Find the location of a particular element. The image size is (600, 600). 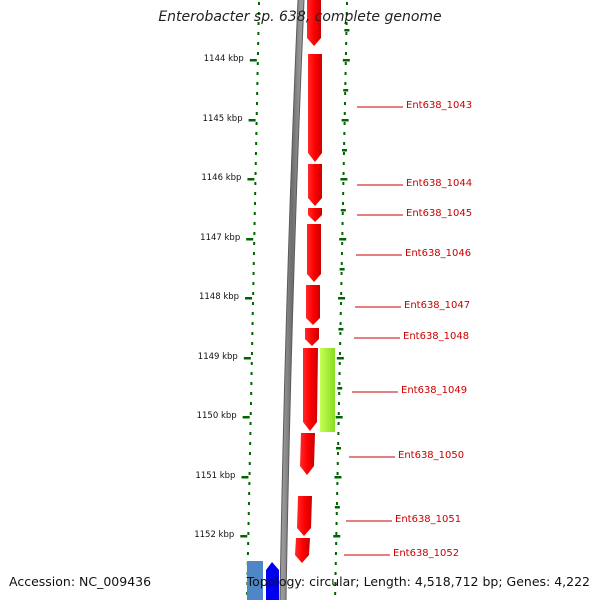

gene-label: Ent638_1051 is located at coordinates (428, 519).